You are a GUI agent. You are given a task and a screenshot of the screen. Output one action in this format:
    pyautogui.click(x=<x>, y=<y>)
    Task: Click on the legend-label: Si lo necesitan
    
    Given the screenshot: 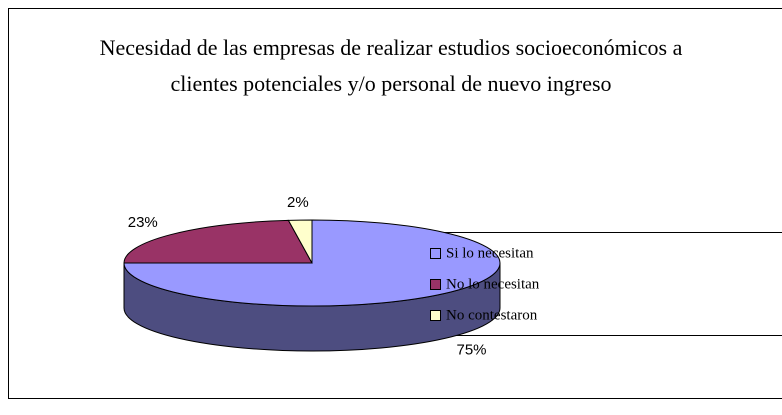 What is the action you would take?
    pyautogui.click(x=490, y=253)
    